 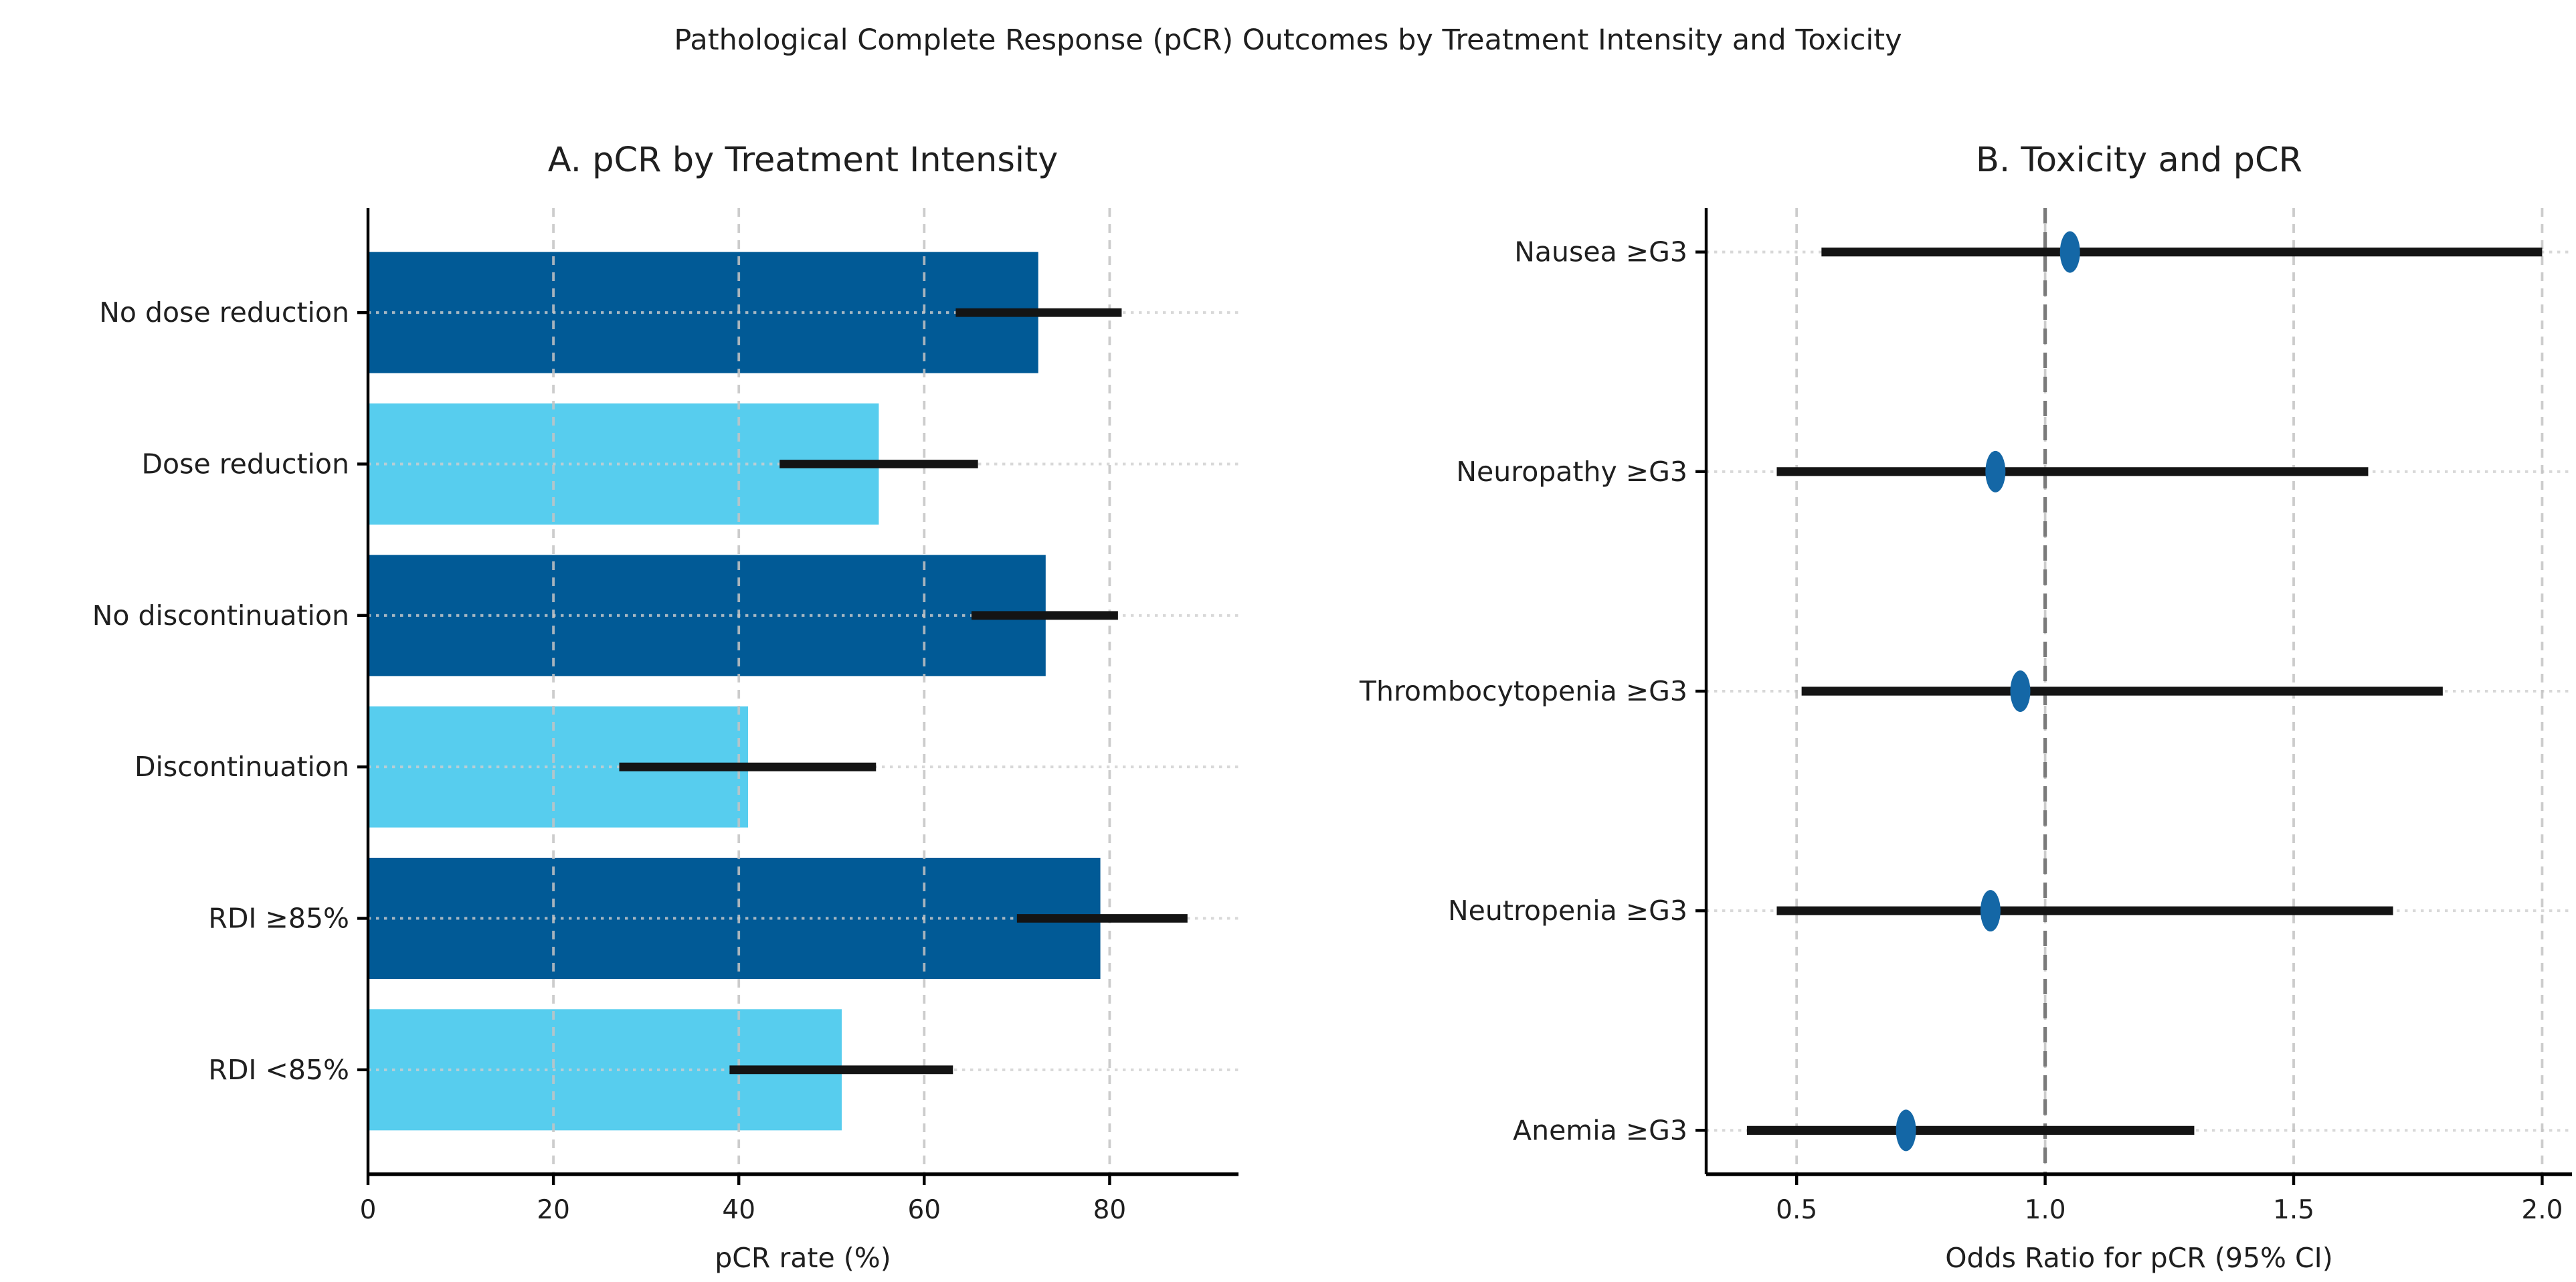 What do you see at coordinates (278, 1070) in the screenshot?
I see `category-label-rdi-<85: RDI <85%` at bounding box center [278, 1070].